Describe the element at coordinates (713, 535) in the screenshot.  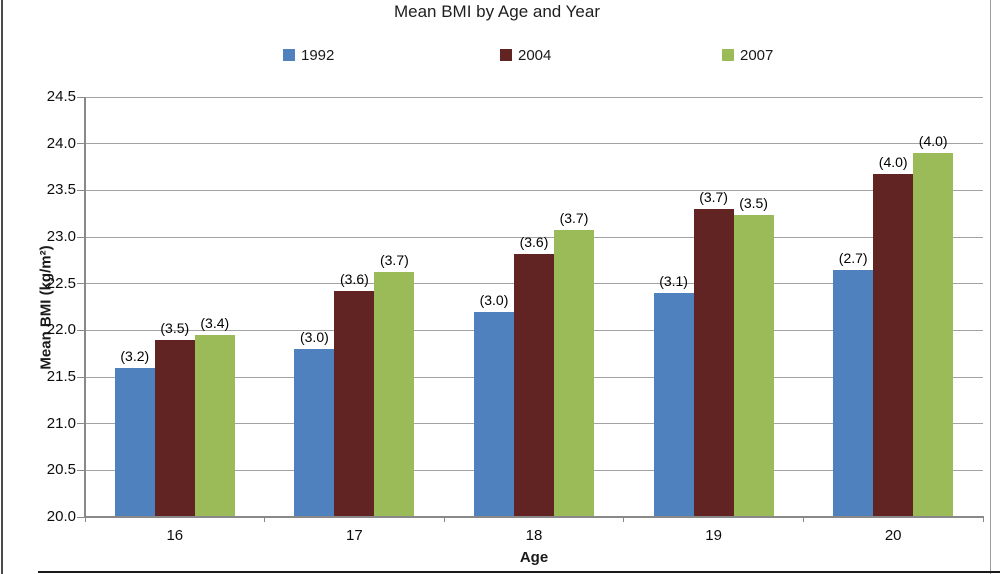
I see `category-label: 19` at that location.